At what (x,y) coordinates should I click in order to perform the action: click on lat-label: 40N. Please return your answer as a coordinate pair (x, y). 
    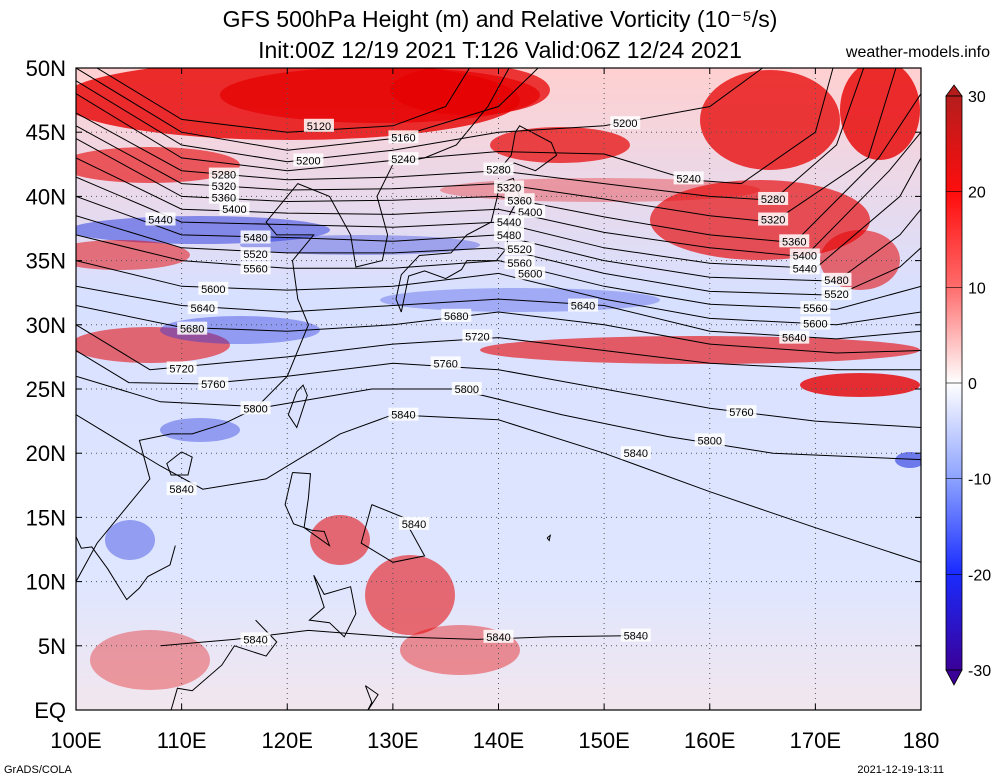
    Looking at the image, I should click on (46, 196).